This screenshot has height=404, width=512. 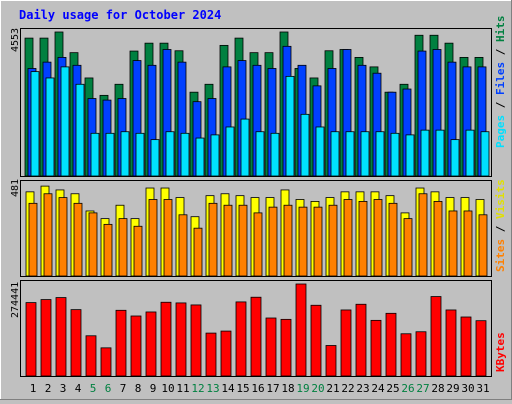 I want to click on legend-files-label: Files, so click(x=500, y=78).